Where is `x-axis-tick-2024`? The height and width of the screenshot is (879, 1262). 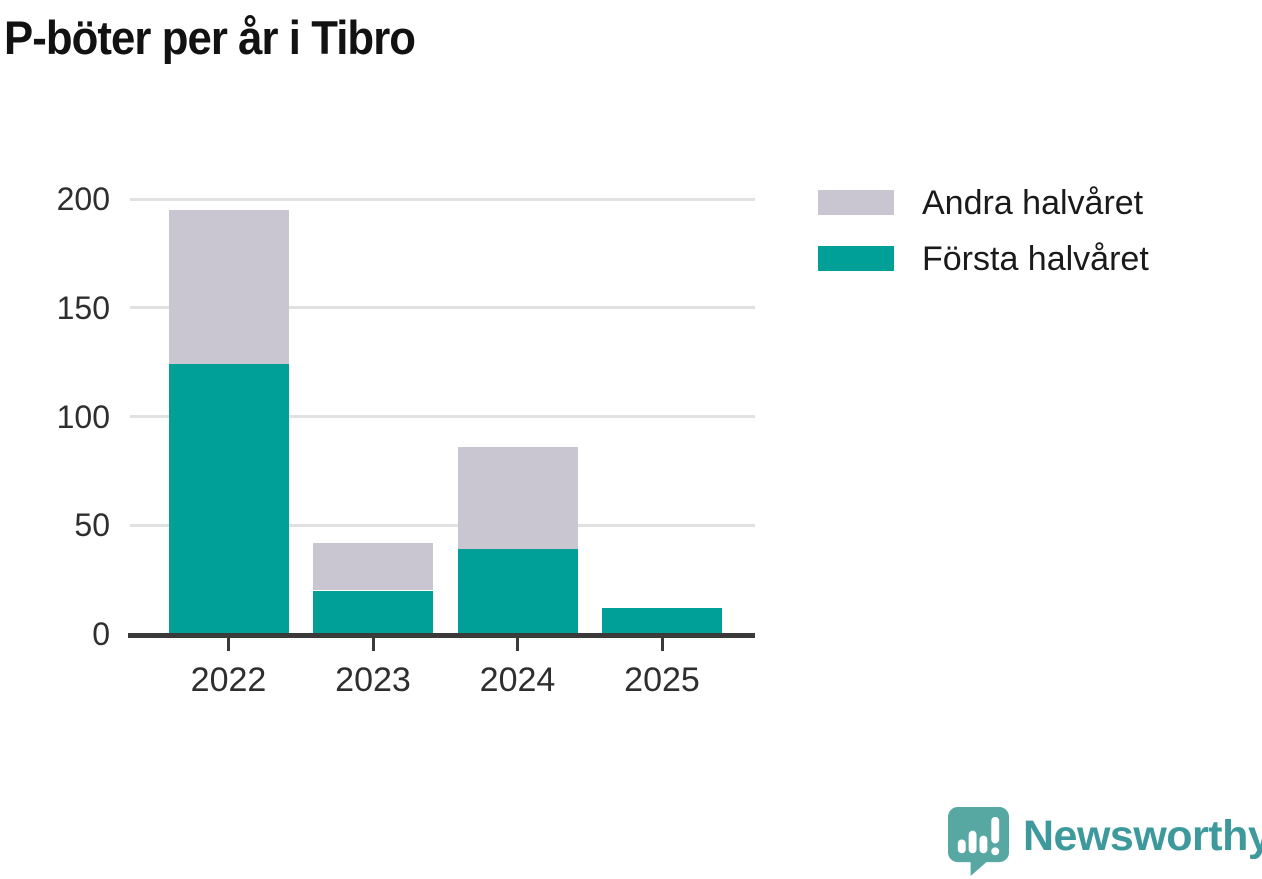 x-axis-tick-2024 is located at coordinates (517, 644).